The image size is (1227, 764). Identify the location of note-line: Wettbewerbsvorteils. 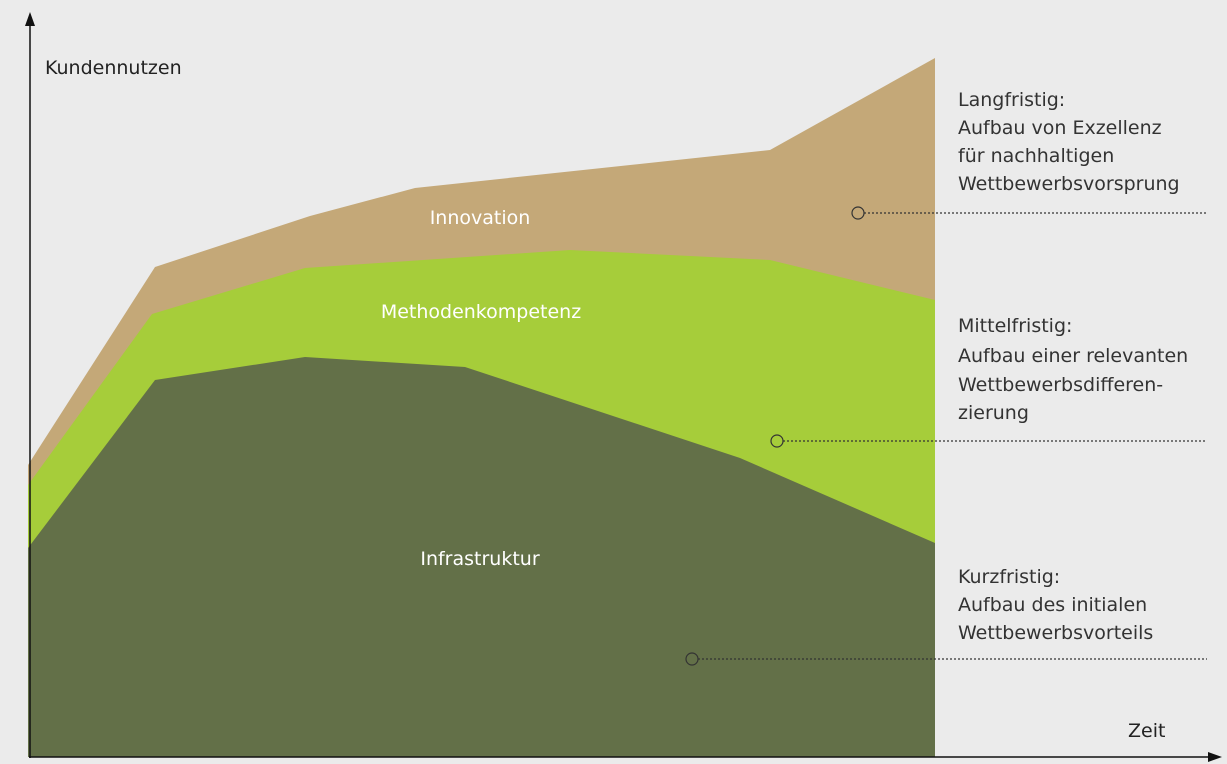
(1055, 633).